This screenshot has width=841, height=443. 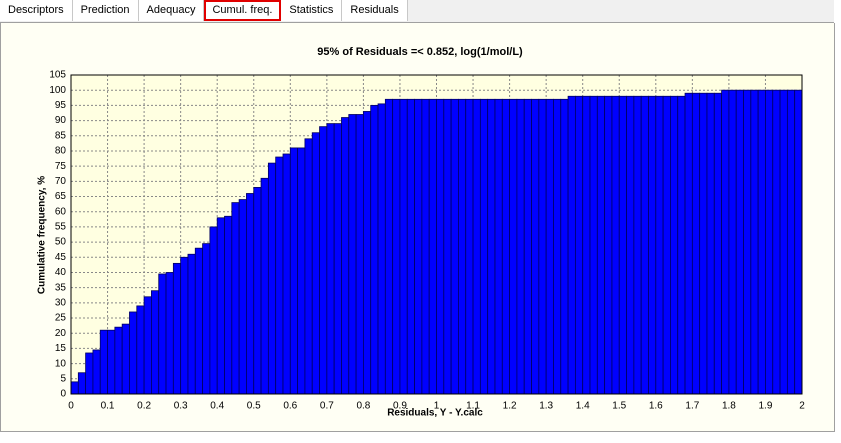 I want to click on x-tick-label: 0.3, so click(x=181, y=406).